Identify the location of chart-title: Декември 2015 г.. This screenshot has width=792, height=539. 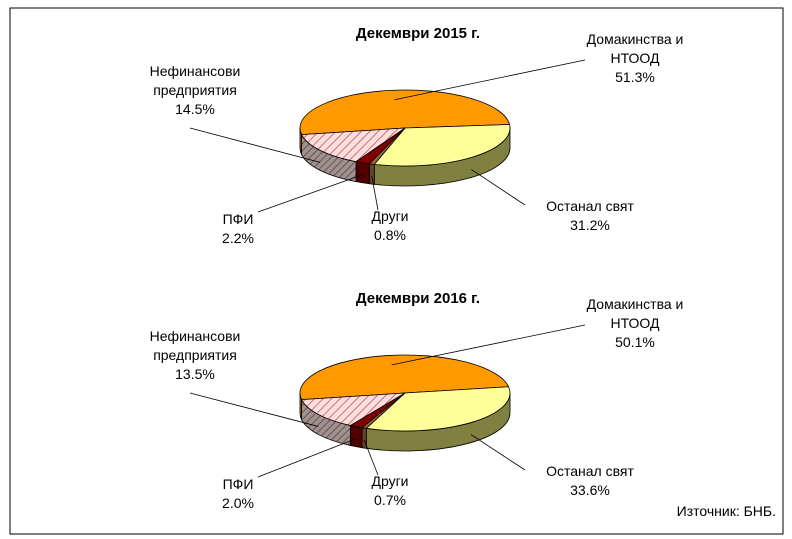
(418, 33).